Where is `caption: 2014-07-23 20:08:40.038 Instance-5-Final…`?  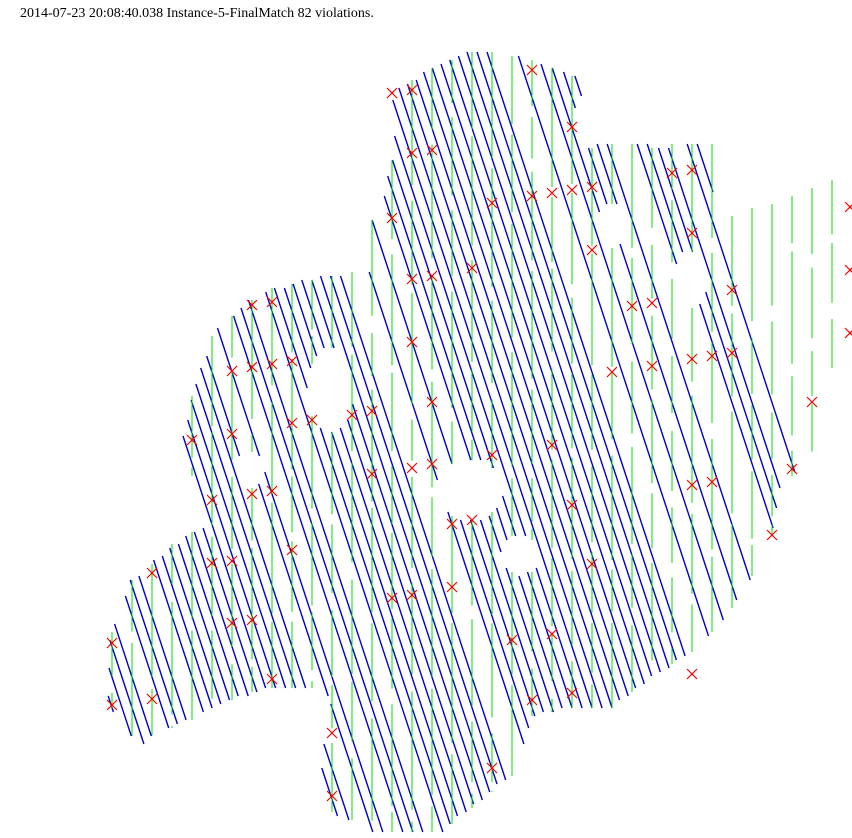
caption: 2014-07-23 20:08:40.038 Instance-5-Final… is located at coordinates (197, 13).